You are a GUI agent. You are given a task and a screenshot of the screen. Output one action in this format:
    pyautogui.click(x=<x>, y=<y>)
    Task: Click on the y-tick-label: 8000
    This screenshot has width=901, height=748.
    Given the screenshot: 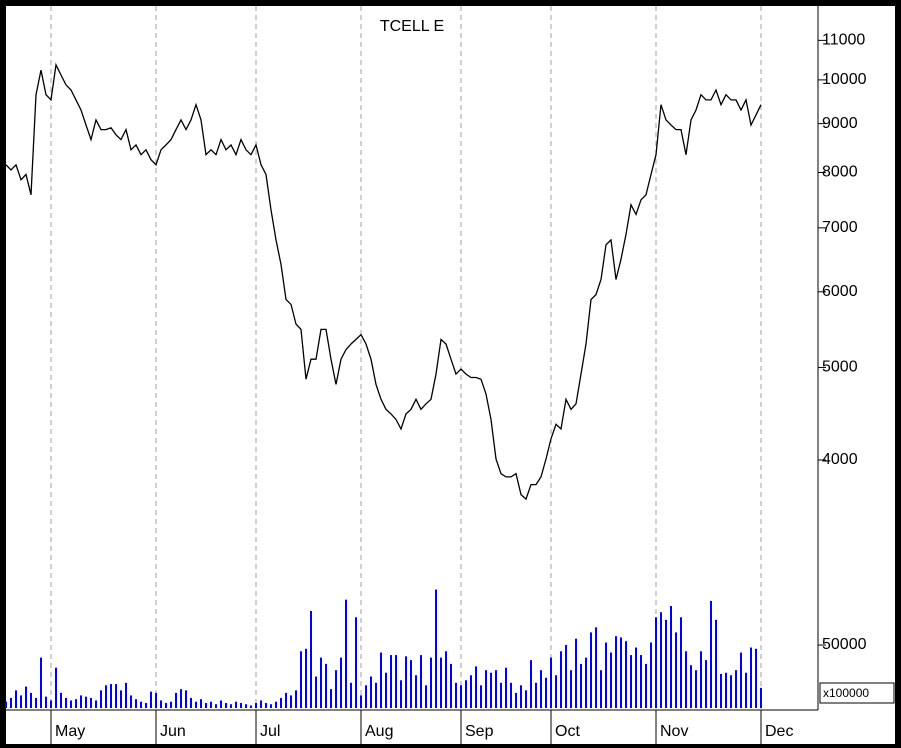 What is the action you would take?
    pyautogui.click(x=840, y=172)
    